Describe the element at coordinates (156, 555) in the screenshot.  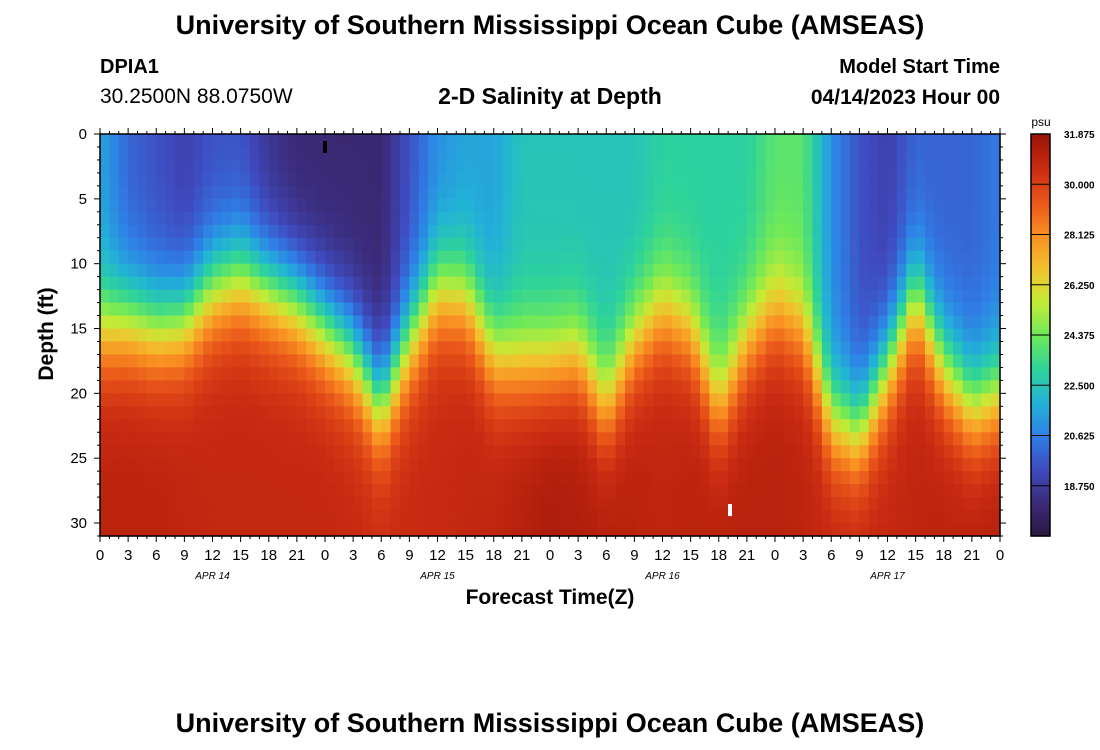
I see `x-tick-label: 6` at that location.